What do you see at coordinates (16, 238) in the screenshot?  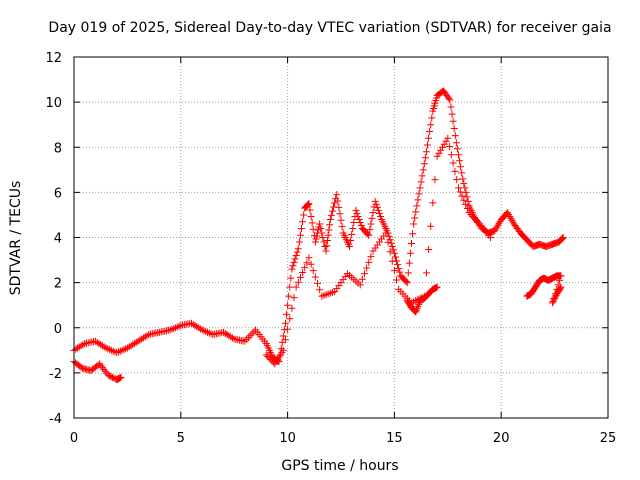 I see `y-axis-label: SDTVAR / TECUs` at bounding box center [16, 238].